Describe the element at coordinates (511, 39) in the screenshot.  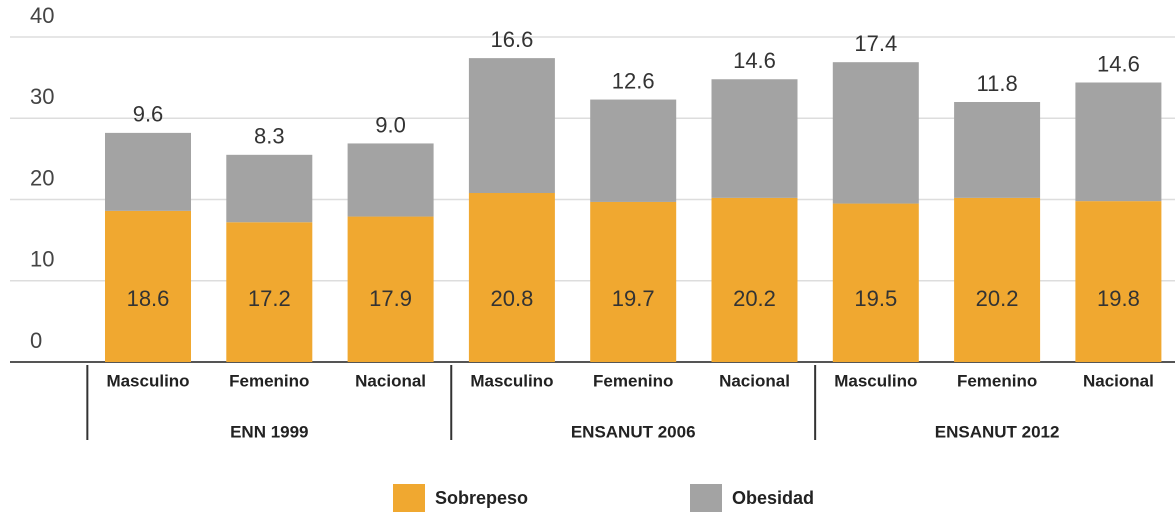
I see `data-label: 16.6` at that location.